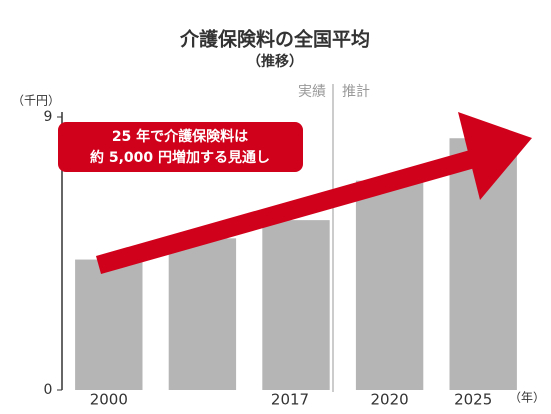 The width and height of the screenshot is (551, 414). Describe the element at coordinates (274, 39) in the screenshot. I see `chart-title: 介護保険料の全国平均` at that location.